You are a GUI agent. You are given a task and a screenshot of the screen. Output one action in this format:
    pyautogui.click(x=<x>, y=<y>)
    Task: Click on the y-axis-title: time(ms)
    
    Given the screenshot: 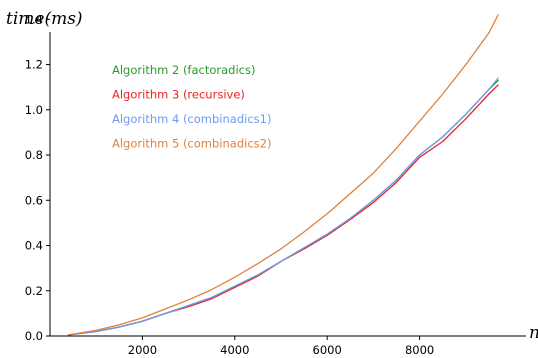 What is the action you would take?
    pyautogui.click(x=44, y=19)
    